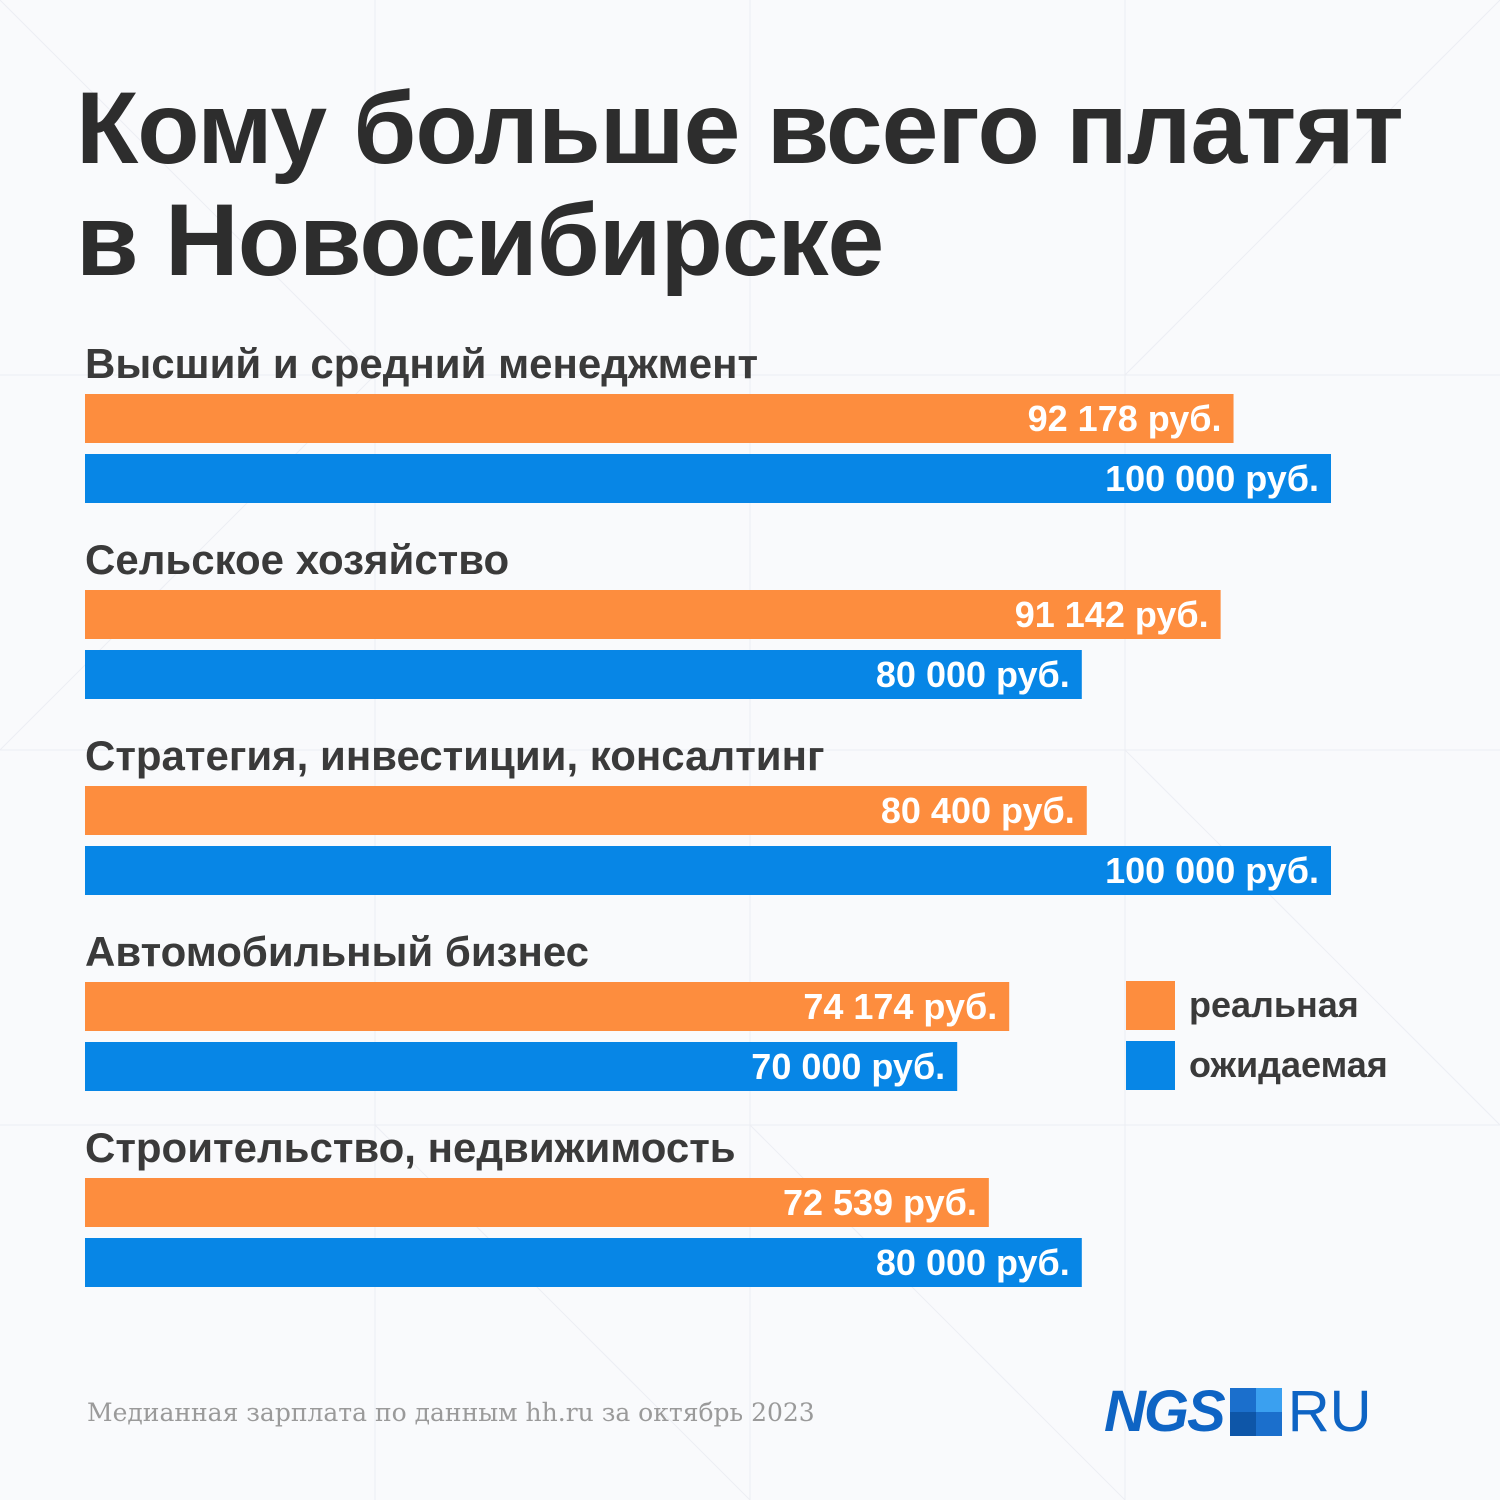 The image size is (1500, 1500). What do you see at coordinates (586, 810) in the screenshot?
I see `bar-real-strategy` at bounding box center [586, 810].